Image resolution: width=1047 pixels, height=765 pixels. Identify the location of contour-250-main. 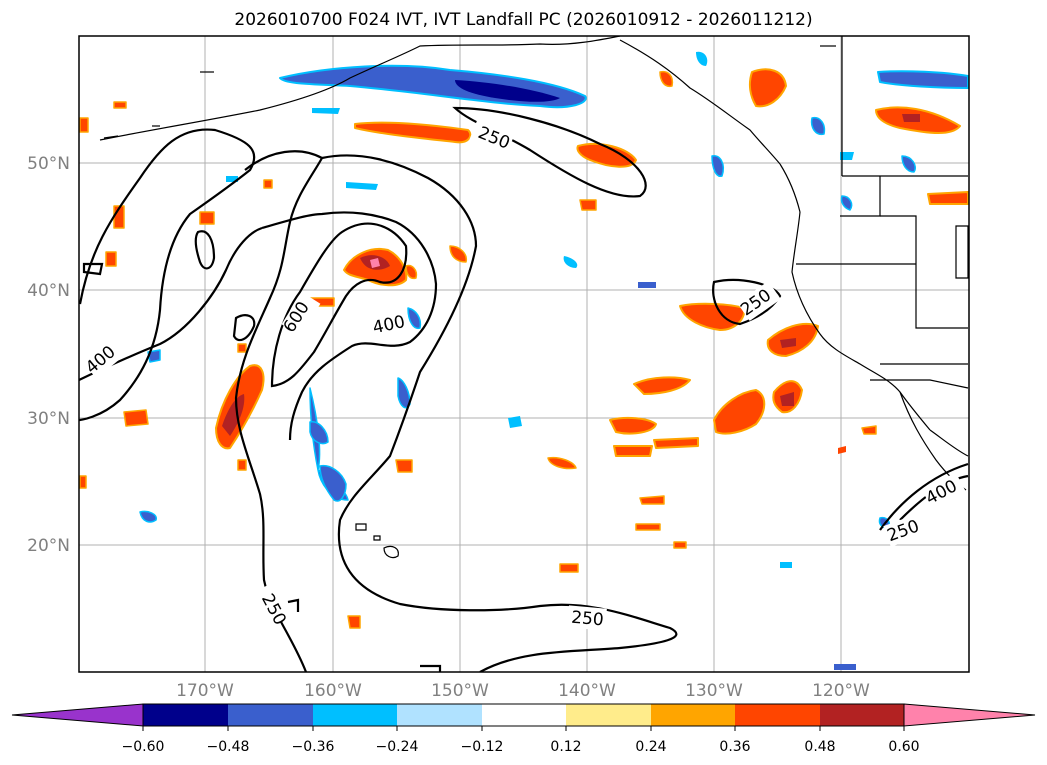
(279, 411).